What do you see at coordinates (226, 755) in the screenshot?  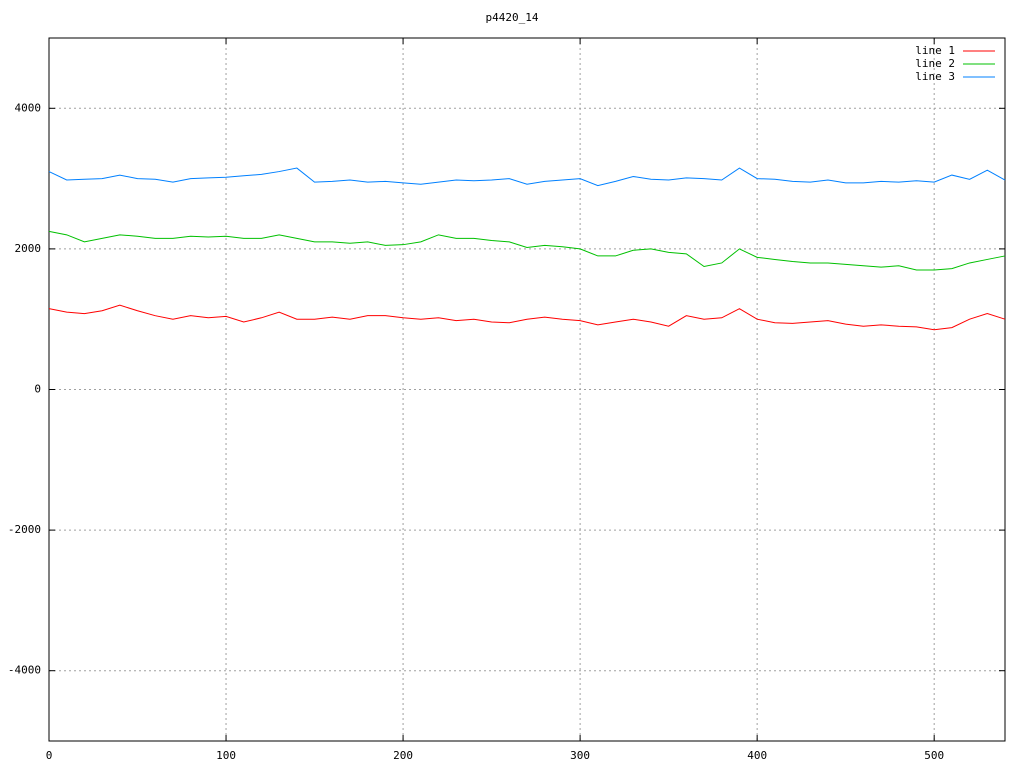 I see `x-tick-label: 100` at bounding box center [226, 755].